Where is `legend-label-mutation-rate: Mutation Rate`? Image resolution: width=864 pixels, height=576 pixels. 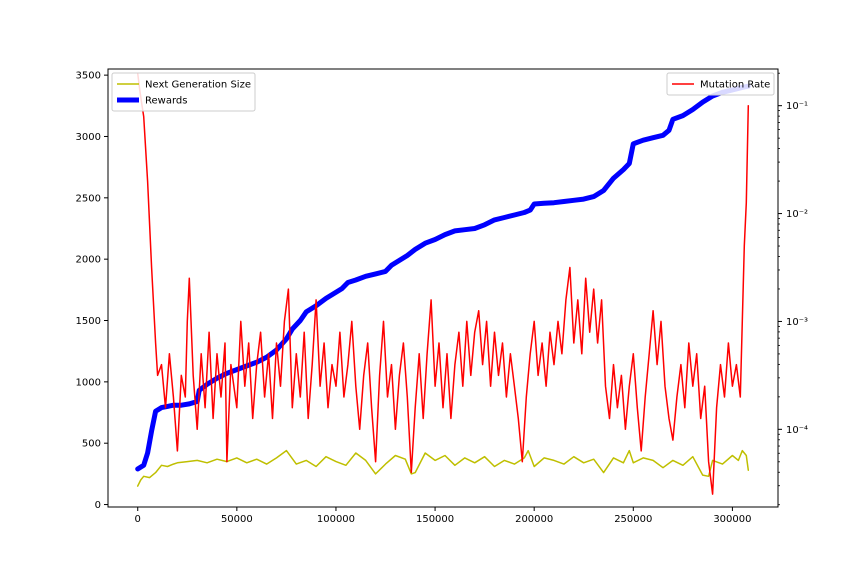
legend-label-mutation-rate: Mutation Rate is located at coordinates (735, 85).